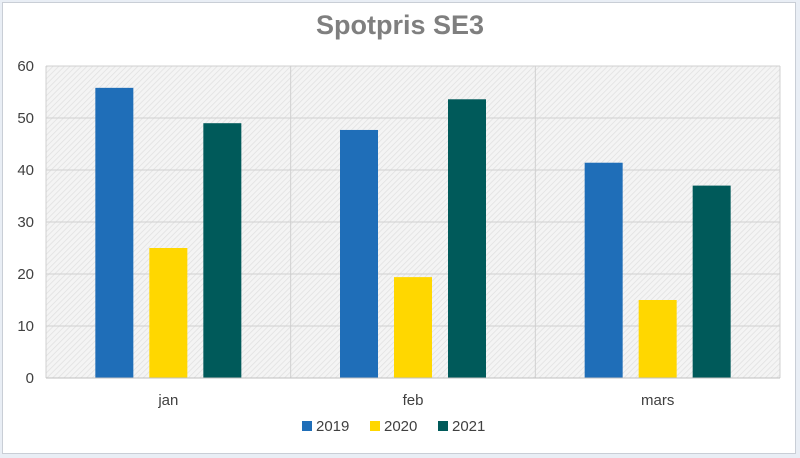  What do you see at coordinates (711, 281) in the screenshot?
I see `bar-2021-mars` at bounding box center [711, 281].